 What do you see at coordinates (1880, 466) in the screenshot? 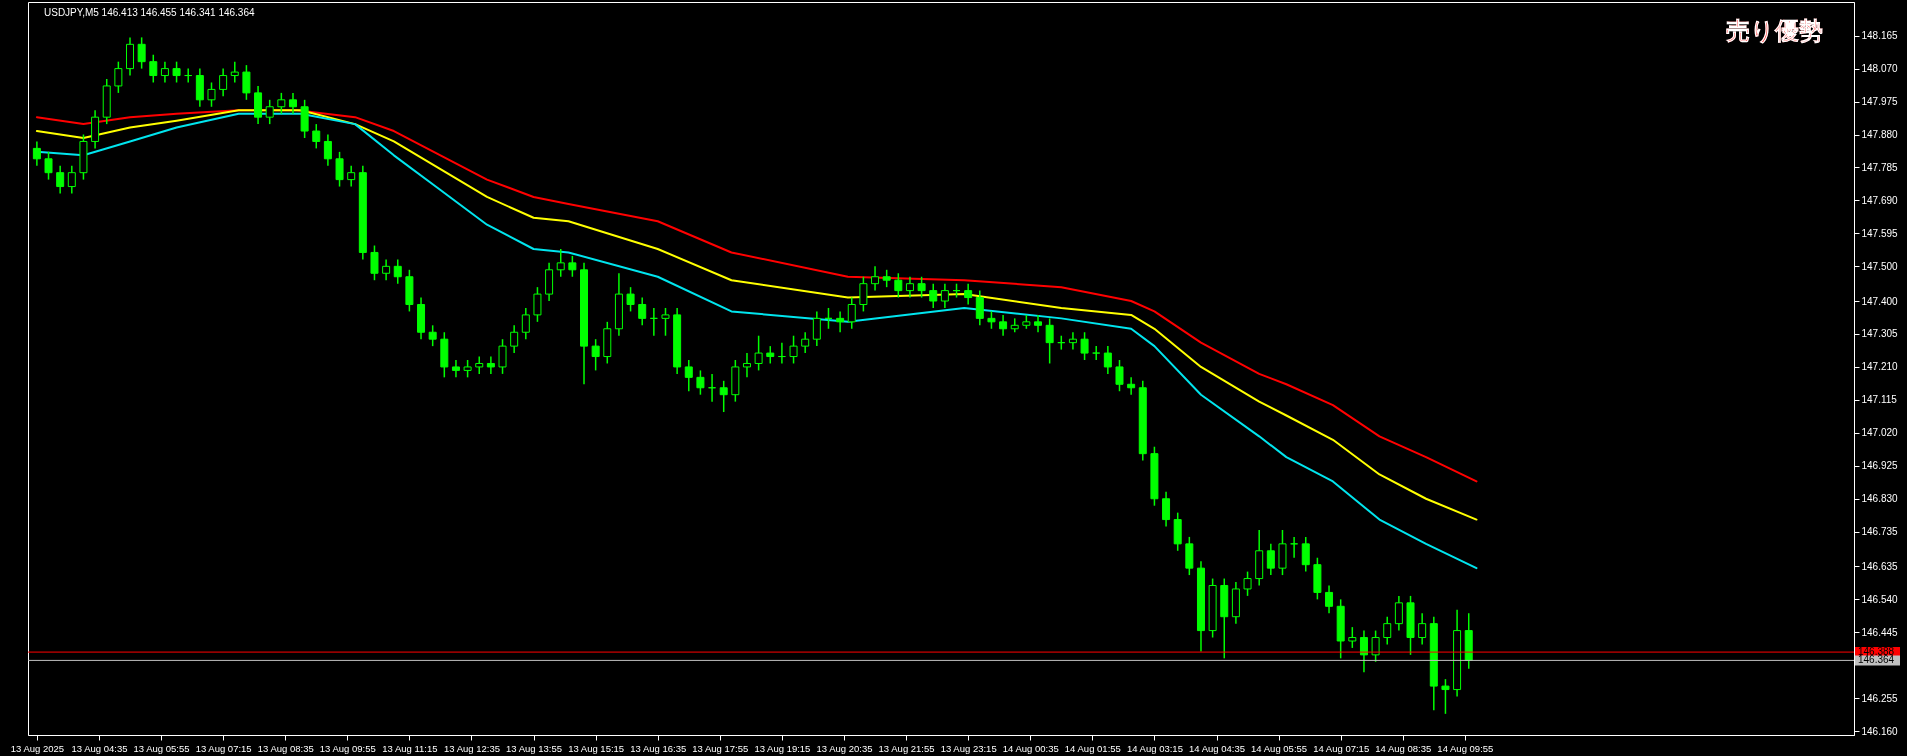
I see `y-tick-label: 146.925` at bounding box center [1880, 466].